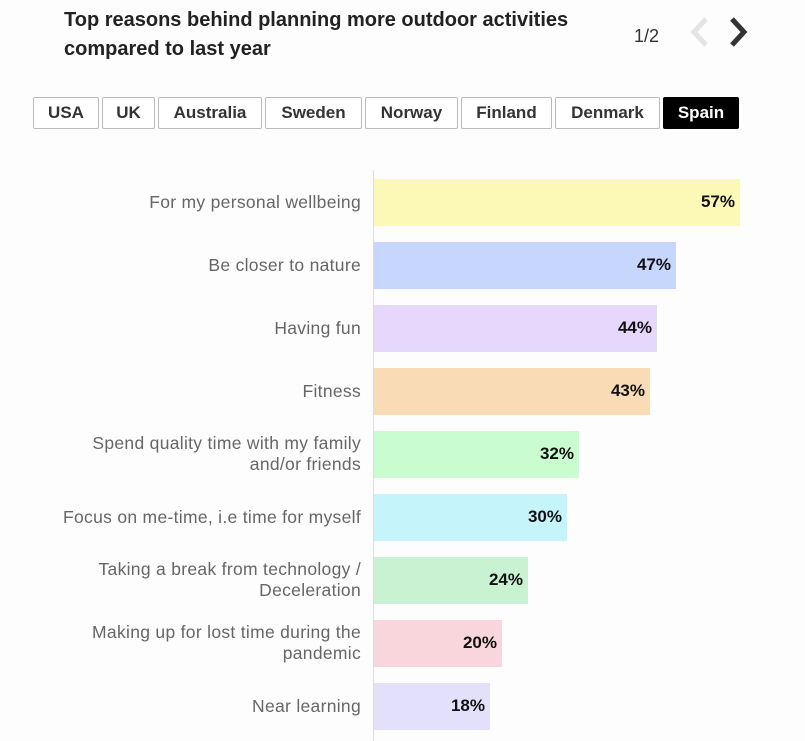 This screenshot has width=805, height=741. What do you see at coordinates (128, 113) in the screenshot?
I see `tab-uk: UK` at bounding box center [128, 113].